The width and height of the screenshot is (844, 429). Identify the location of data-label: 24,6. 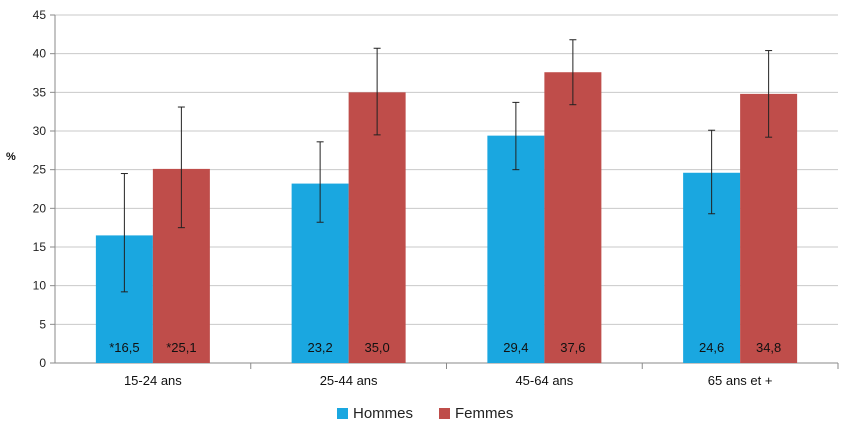
(711, 347).